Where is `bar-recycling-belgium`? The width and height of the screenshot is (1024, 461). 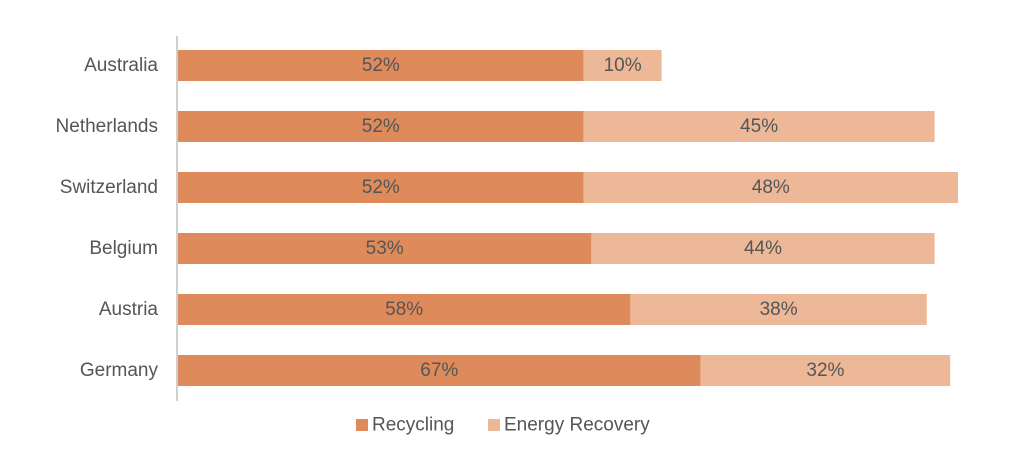 bar-recycling-belgium is located at coordinates (385, 248).